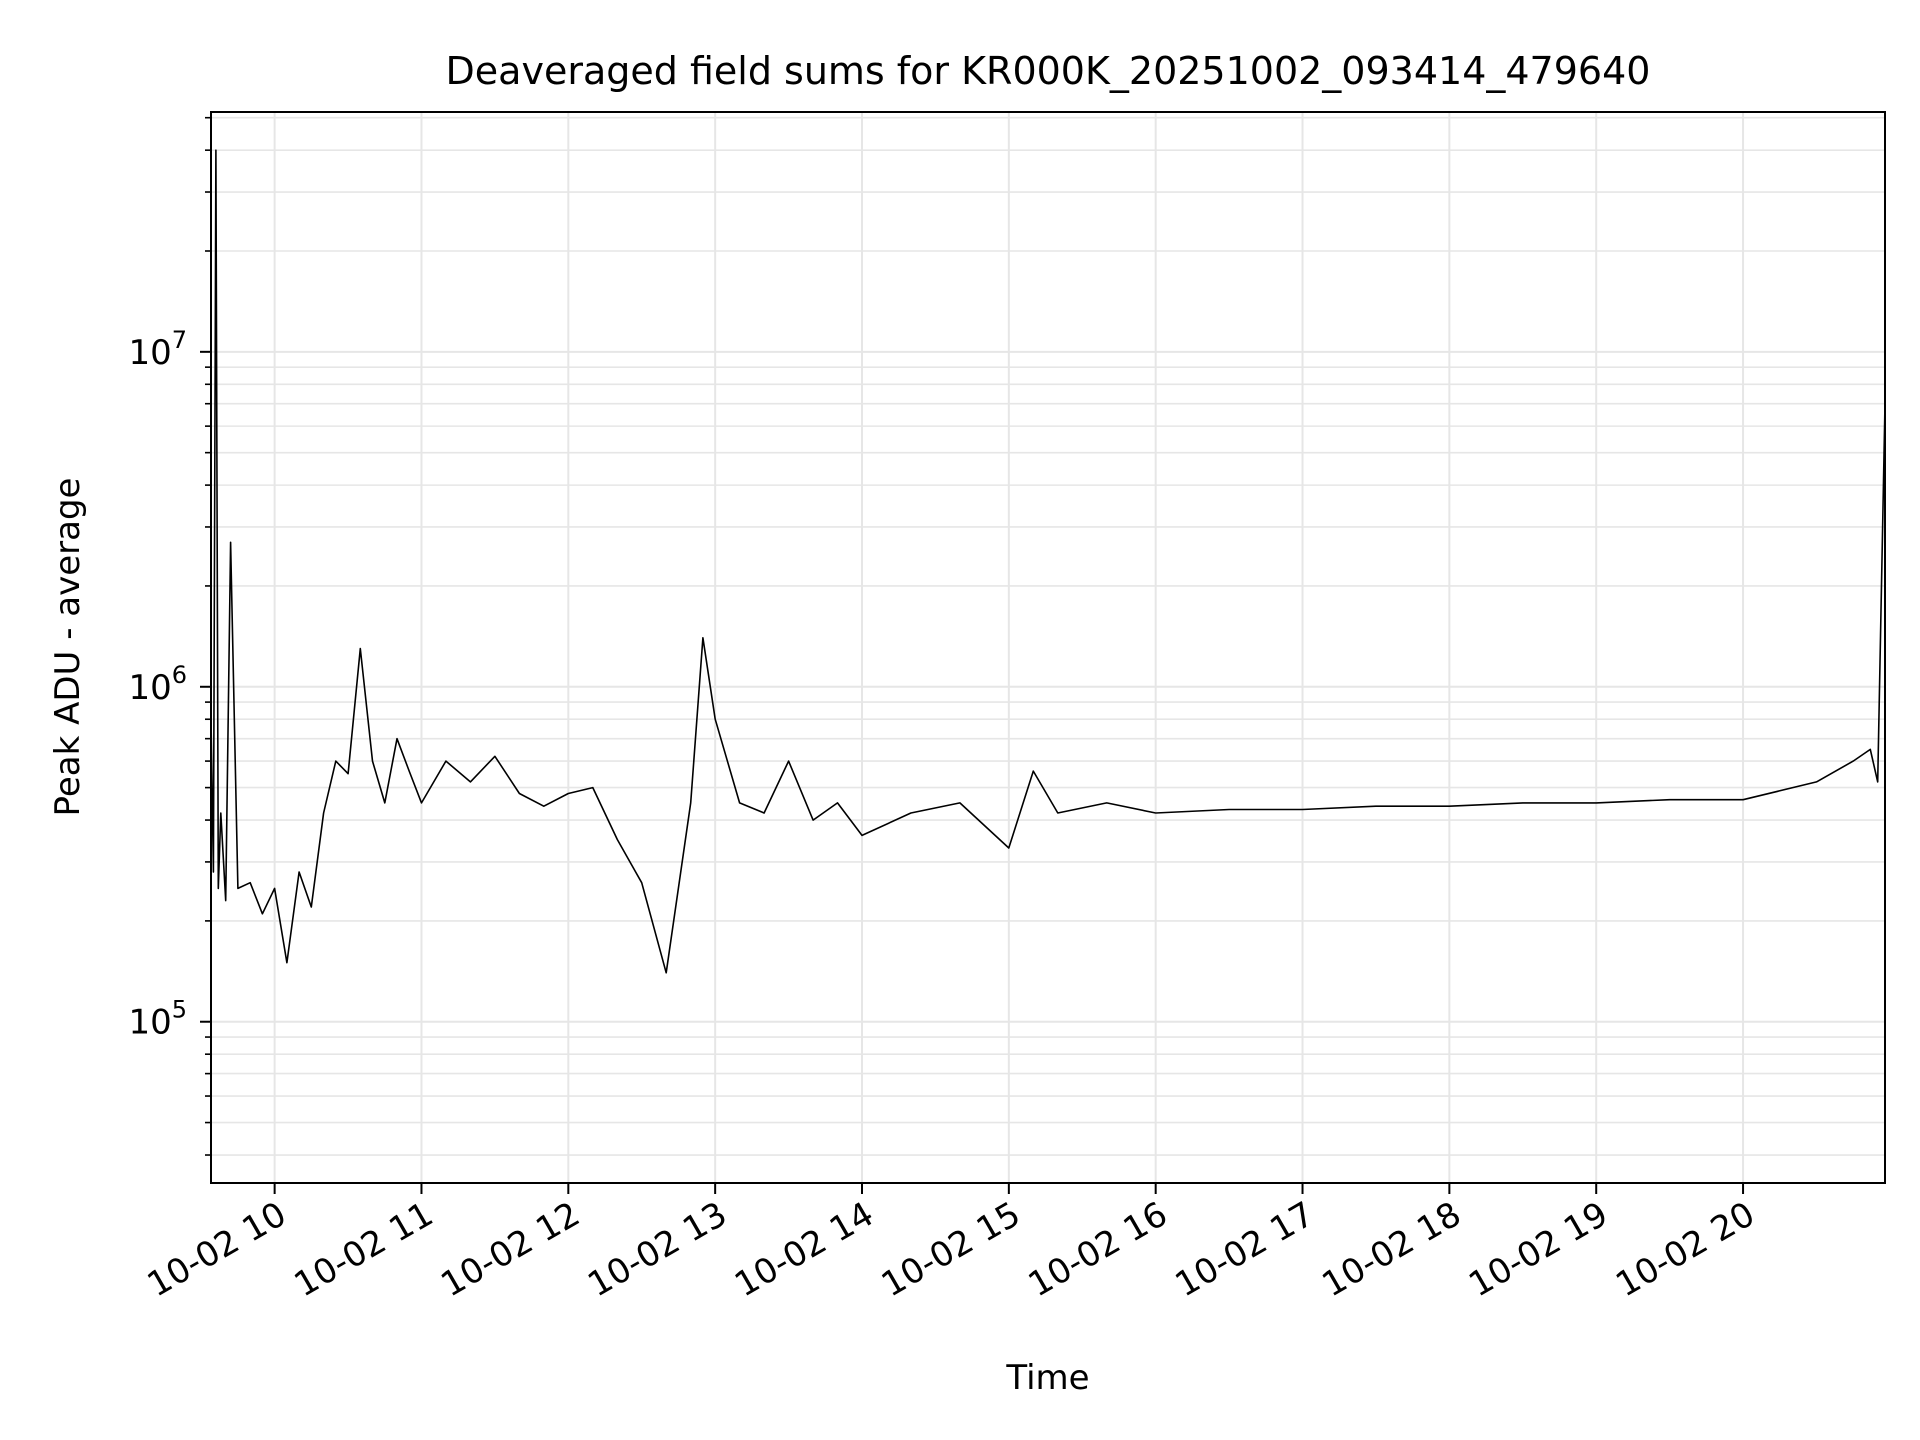  What do you see at coordinates (157, 349) in the screenshot?
I see `y-tick-label: 10⁷` at bounding box center [157, 349].